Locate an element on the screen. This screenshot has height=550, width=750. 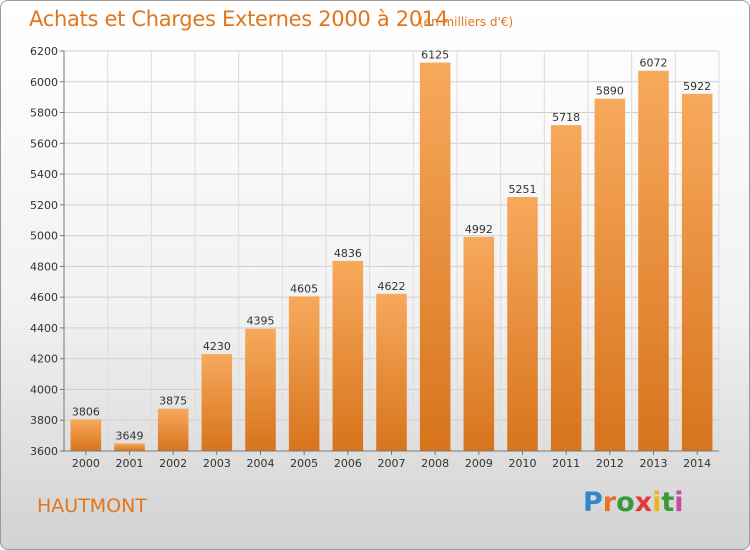
bar-2012 is located at coordinates (610, 274).